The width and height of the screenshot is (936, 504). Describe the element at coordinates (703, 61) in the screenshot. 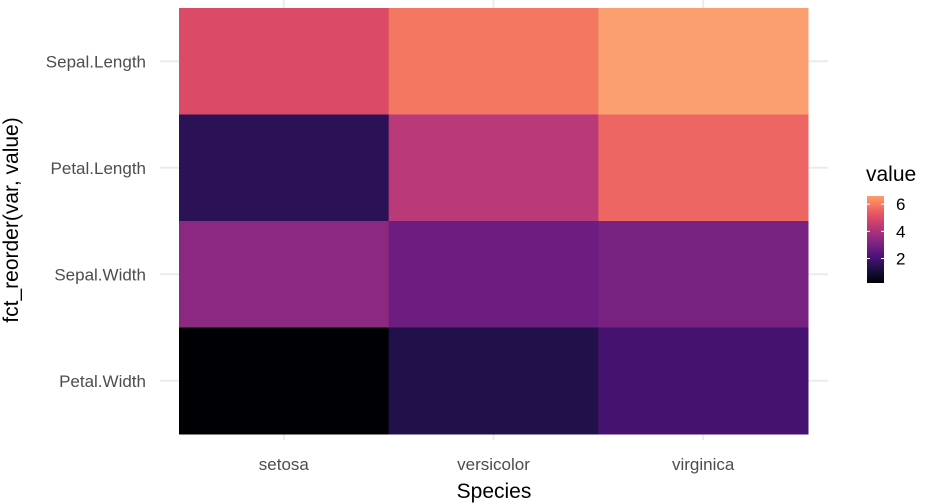

I see `heatmap-cell-Sepal.Length-virginica` at that location.